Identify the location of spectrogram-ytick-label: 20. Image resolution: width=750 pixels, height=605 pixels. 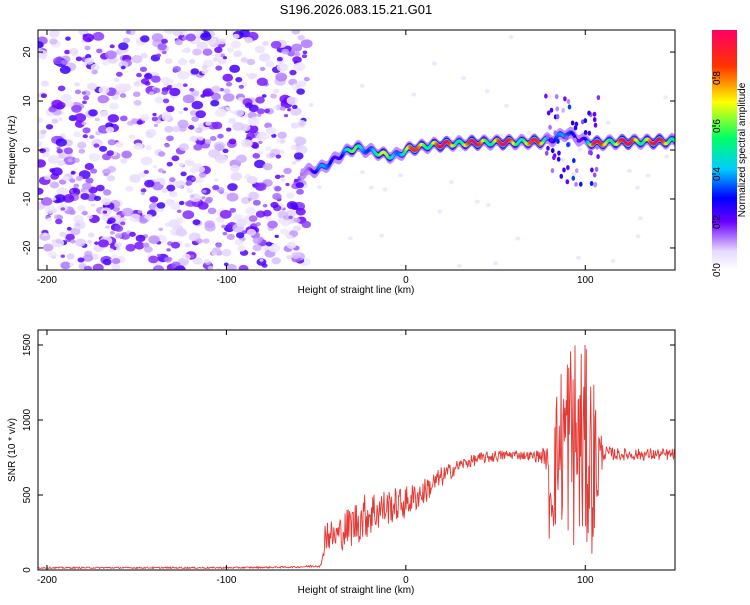
(27, 52).